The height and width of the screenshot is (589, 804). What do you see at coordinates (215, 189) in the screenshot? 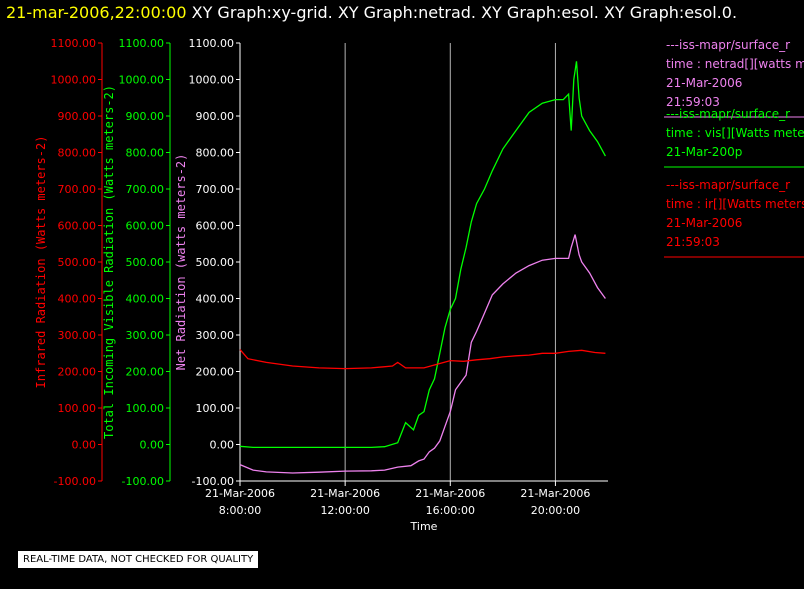
I see `y-tick-label-netrad: 700.00` at bounding box center [215, 189].